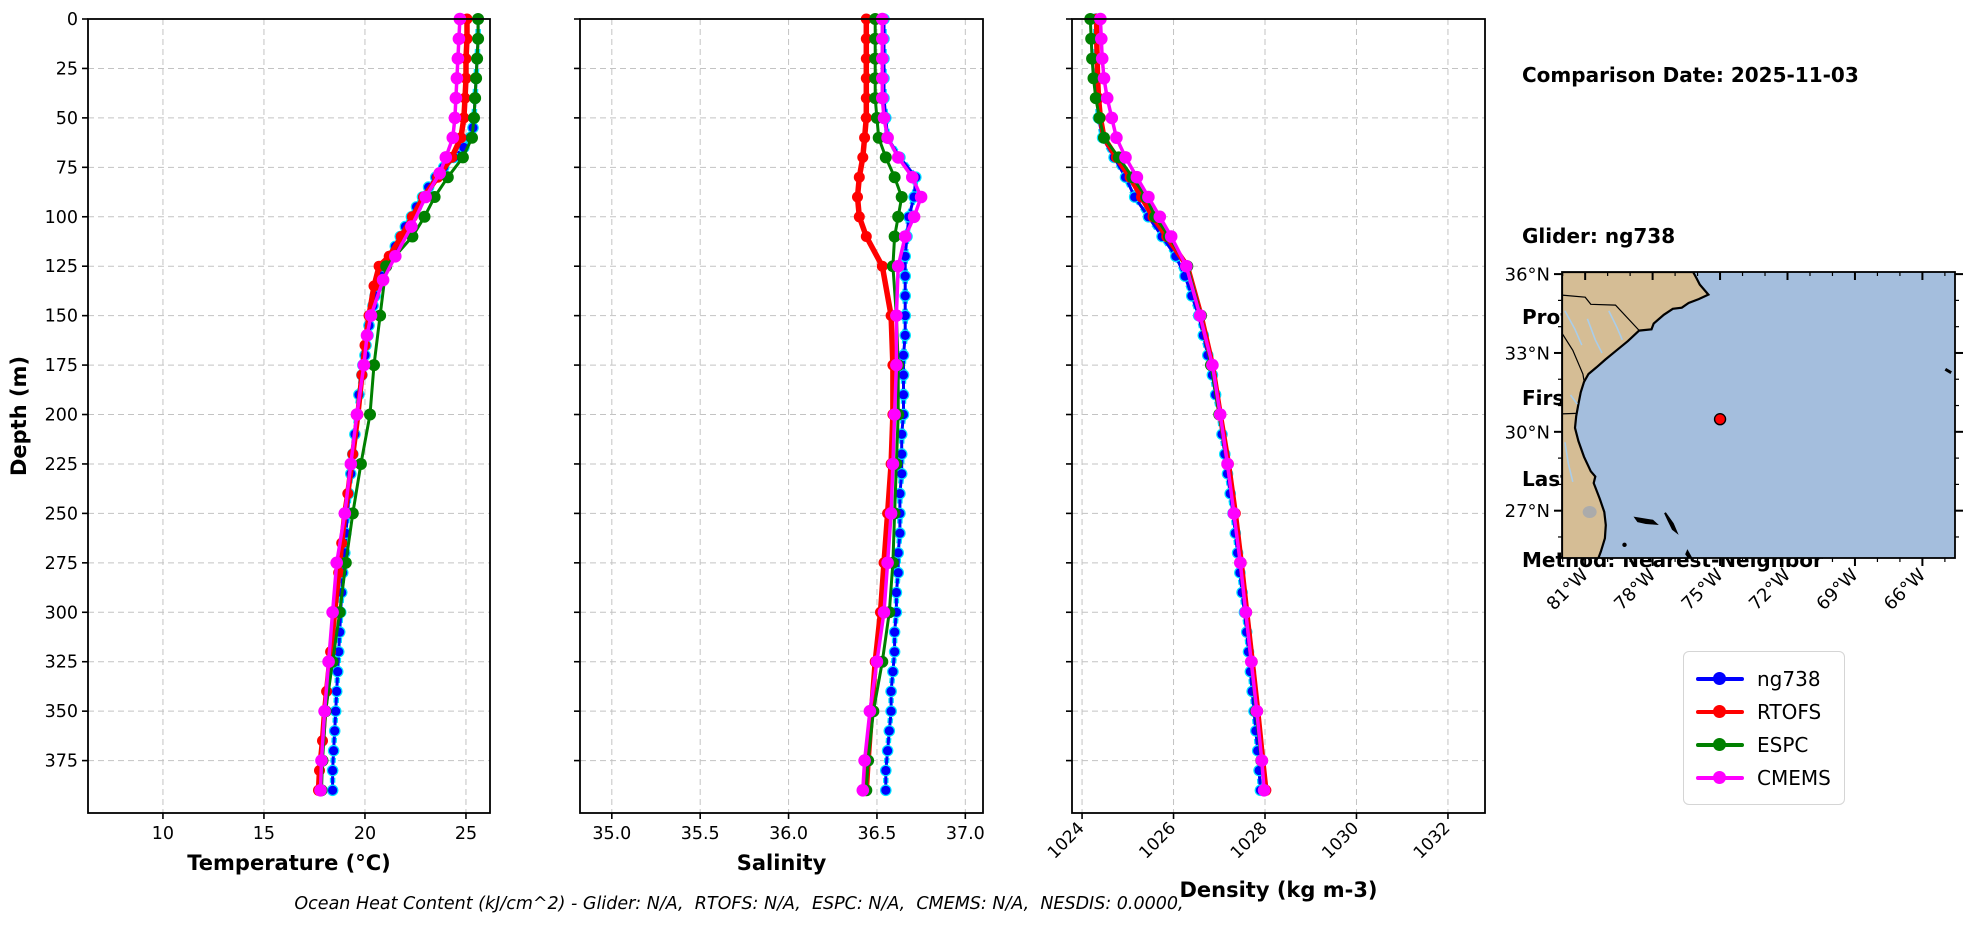  What do you see at coordinates (61, 416) in the screenshot?
I see `y-tick-label: 200` at bounding box center [61, 416].